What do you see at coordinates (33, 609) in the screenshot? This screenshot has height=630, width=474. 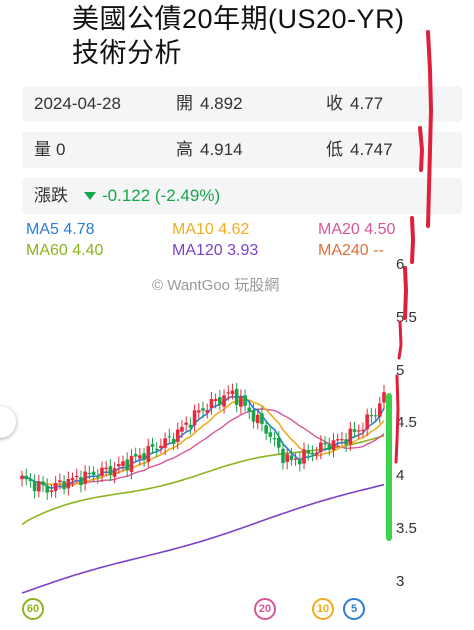 I see `badge-ma60: 60` at bounding box center [33, 609].